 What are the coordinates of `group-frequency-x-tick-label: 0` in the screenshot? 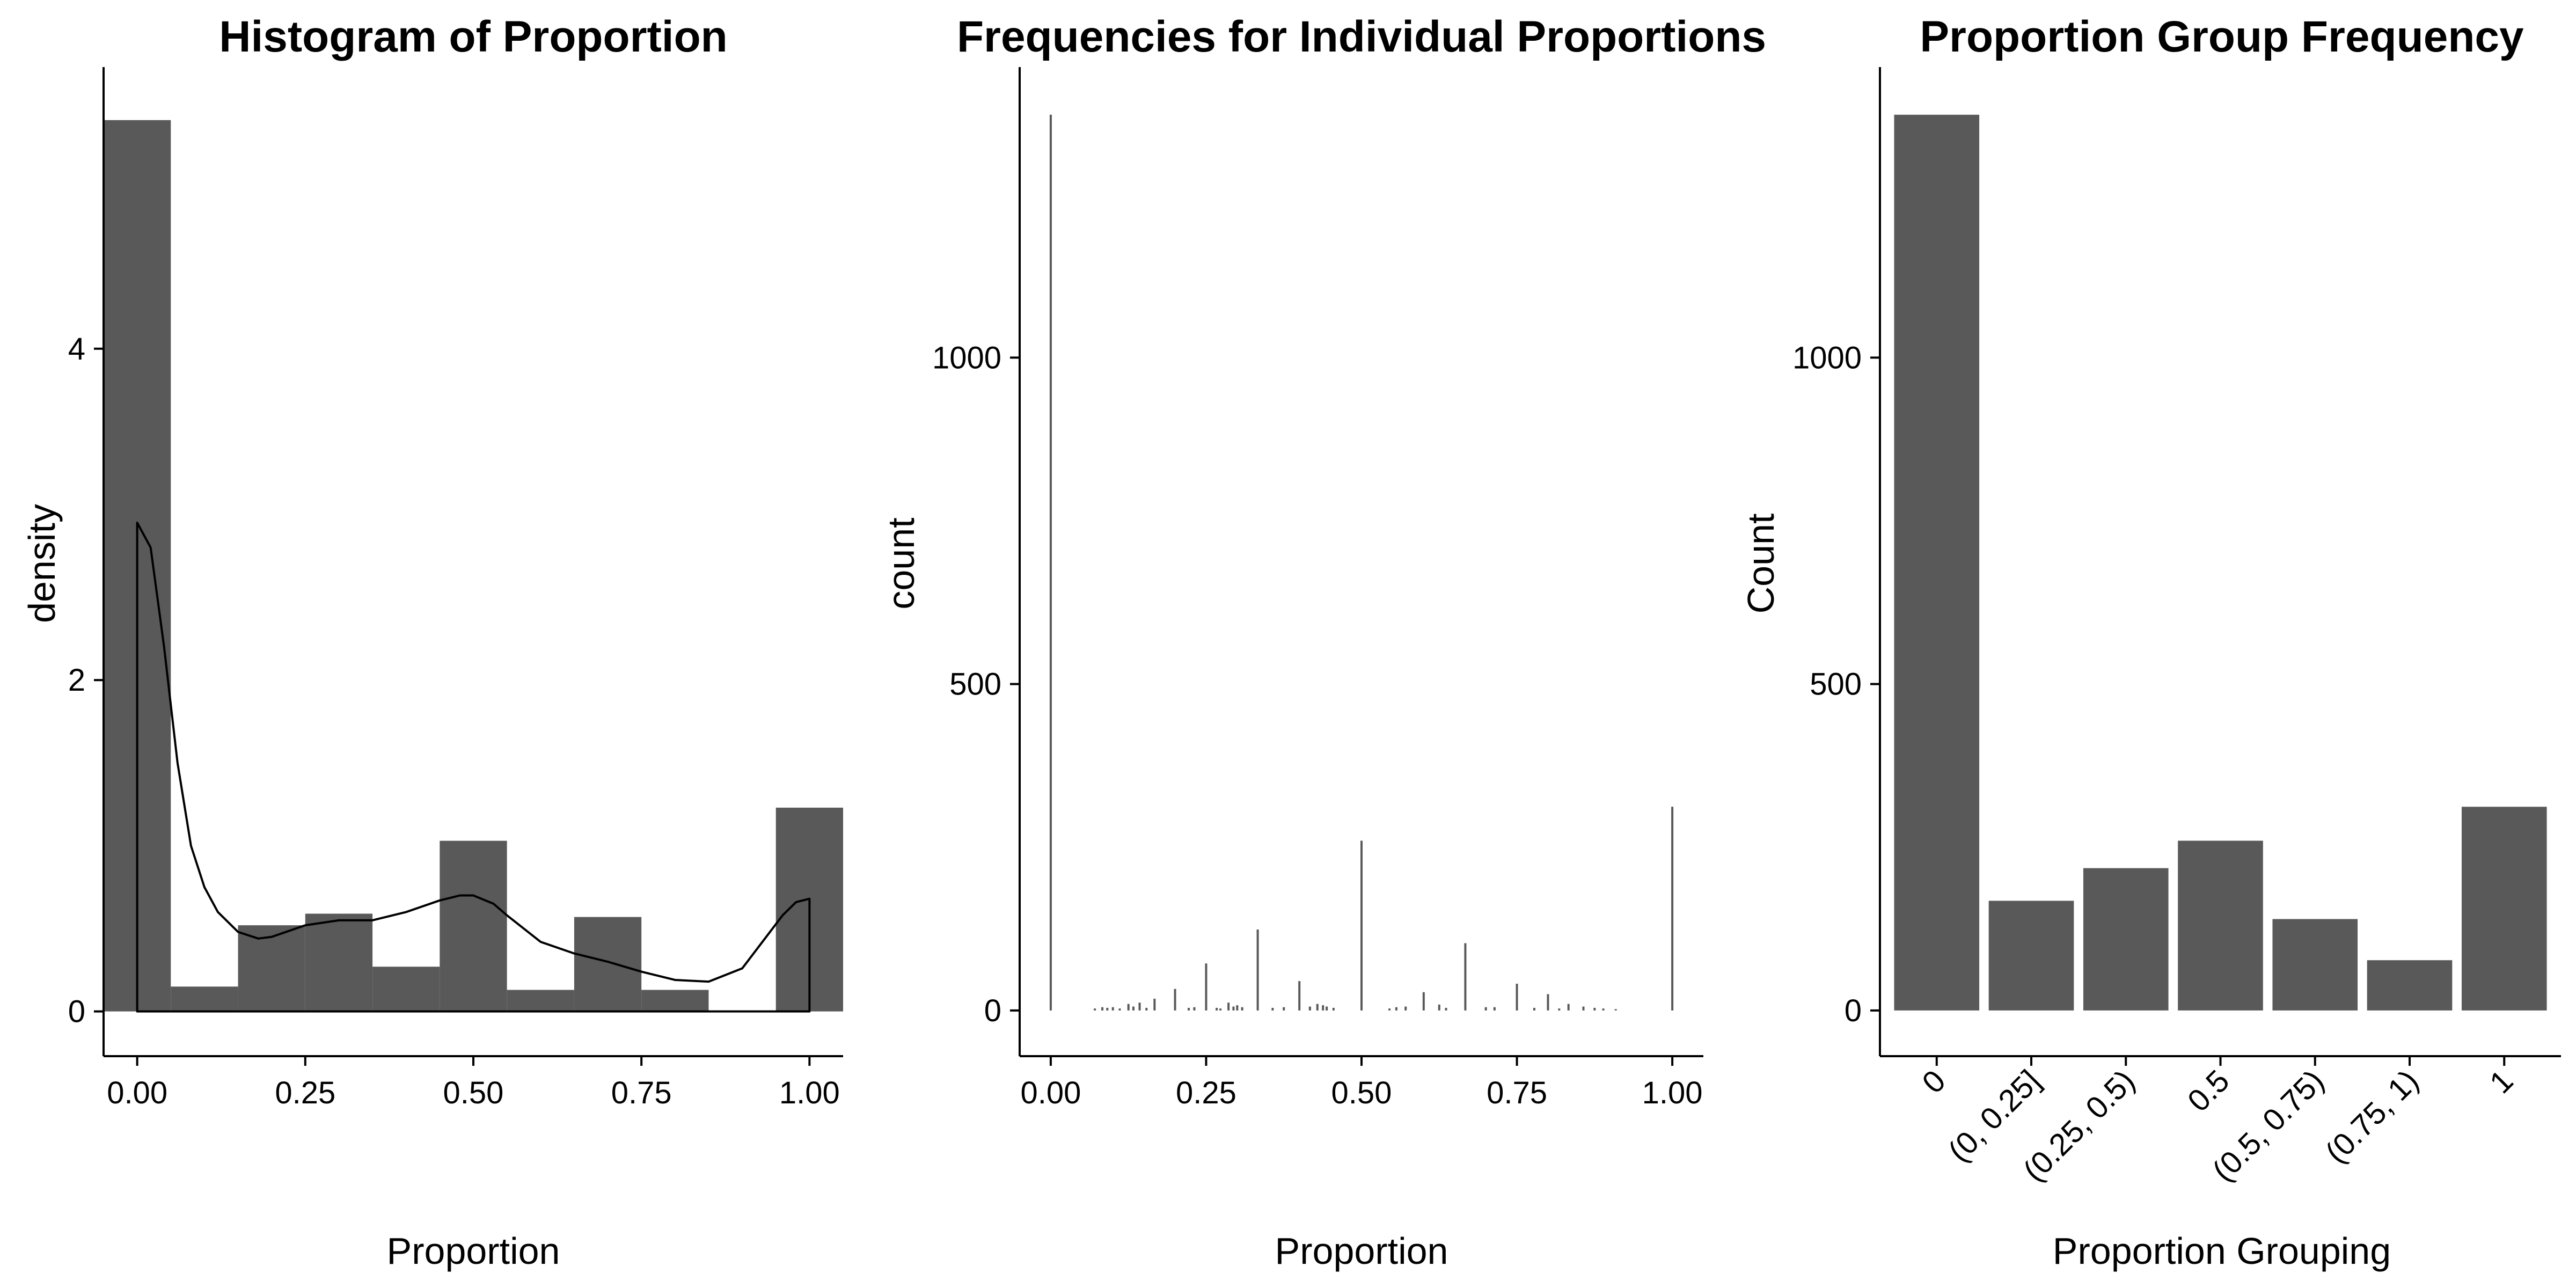 It's located at (1933, 1081).